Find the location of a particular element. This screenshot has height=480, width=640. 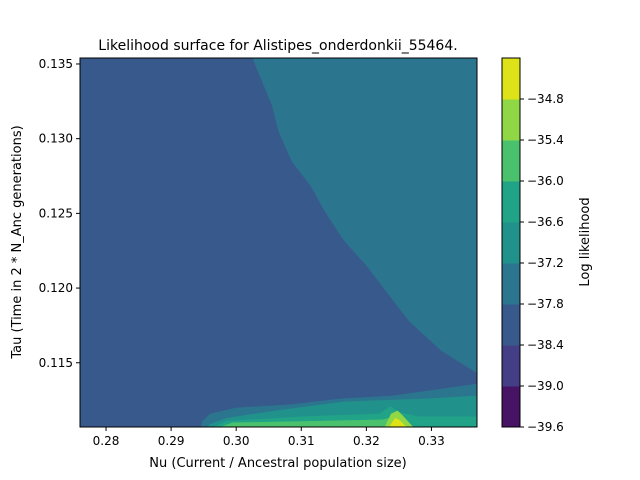

x-tick-label: 0.28 is located at coordinates (106, 441).